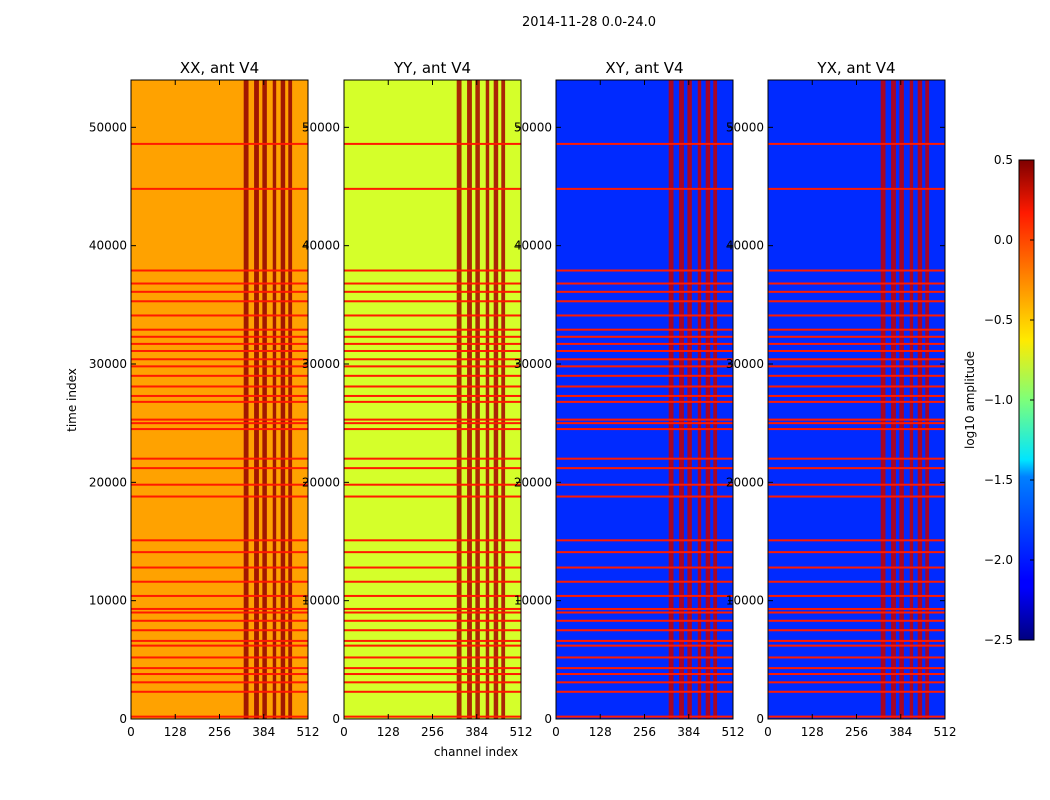 This screenshot has height=800, width=1050. What do you see at coordinates (998, 560) in the screenshot?
I see `colorbar-tick-label: −2.0` at bounding box center [998, 560].